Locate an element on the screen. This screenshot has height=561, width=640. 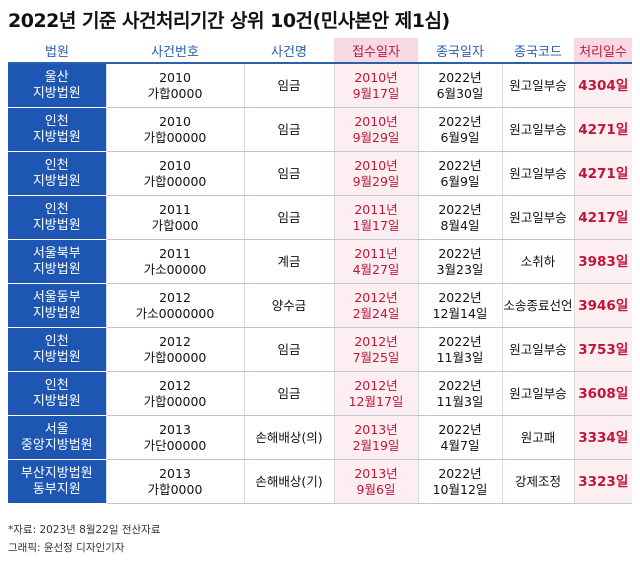
received-date-cell: 2011년 1월17일 is located at coordinates (375, 217).